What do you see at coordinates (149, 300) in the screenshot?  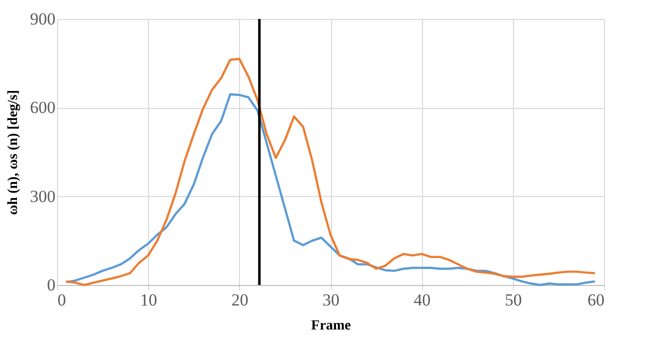 I see `x-tick-label: 10` at bounding box center [149, 300].